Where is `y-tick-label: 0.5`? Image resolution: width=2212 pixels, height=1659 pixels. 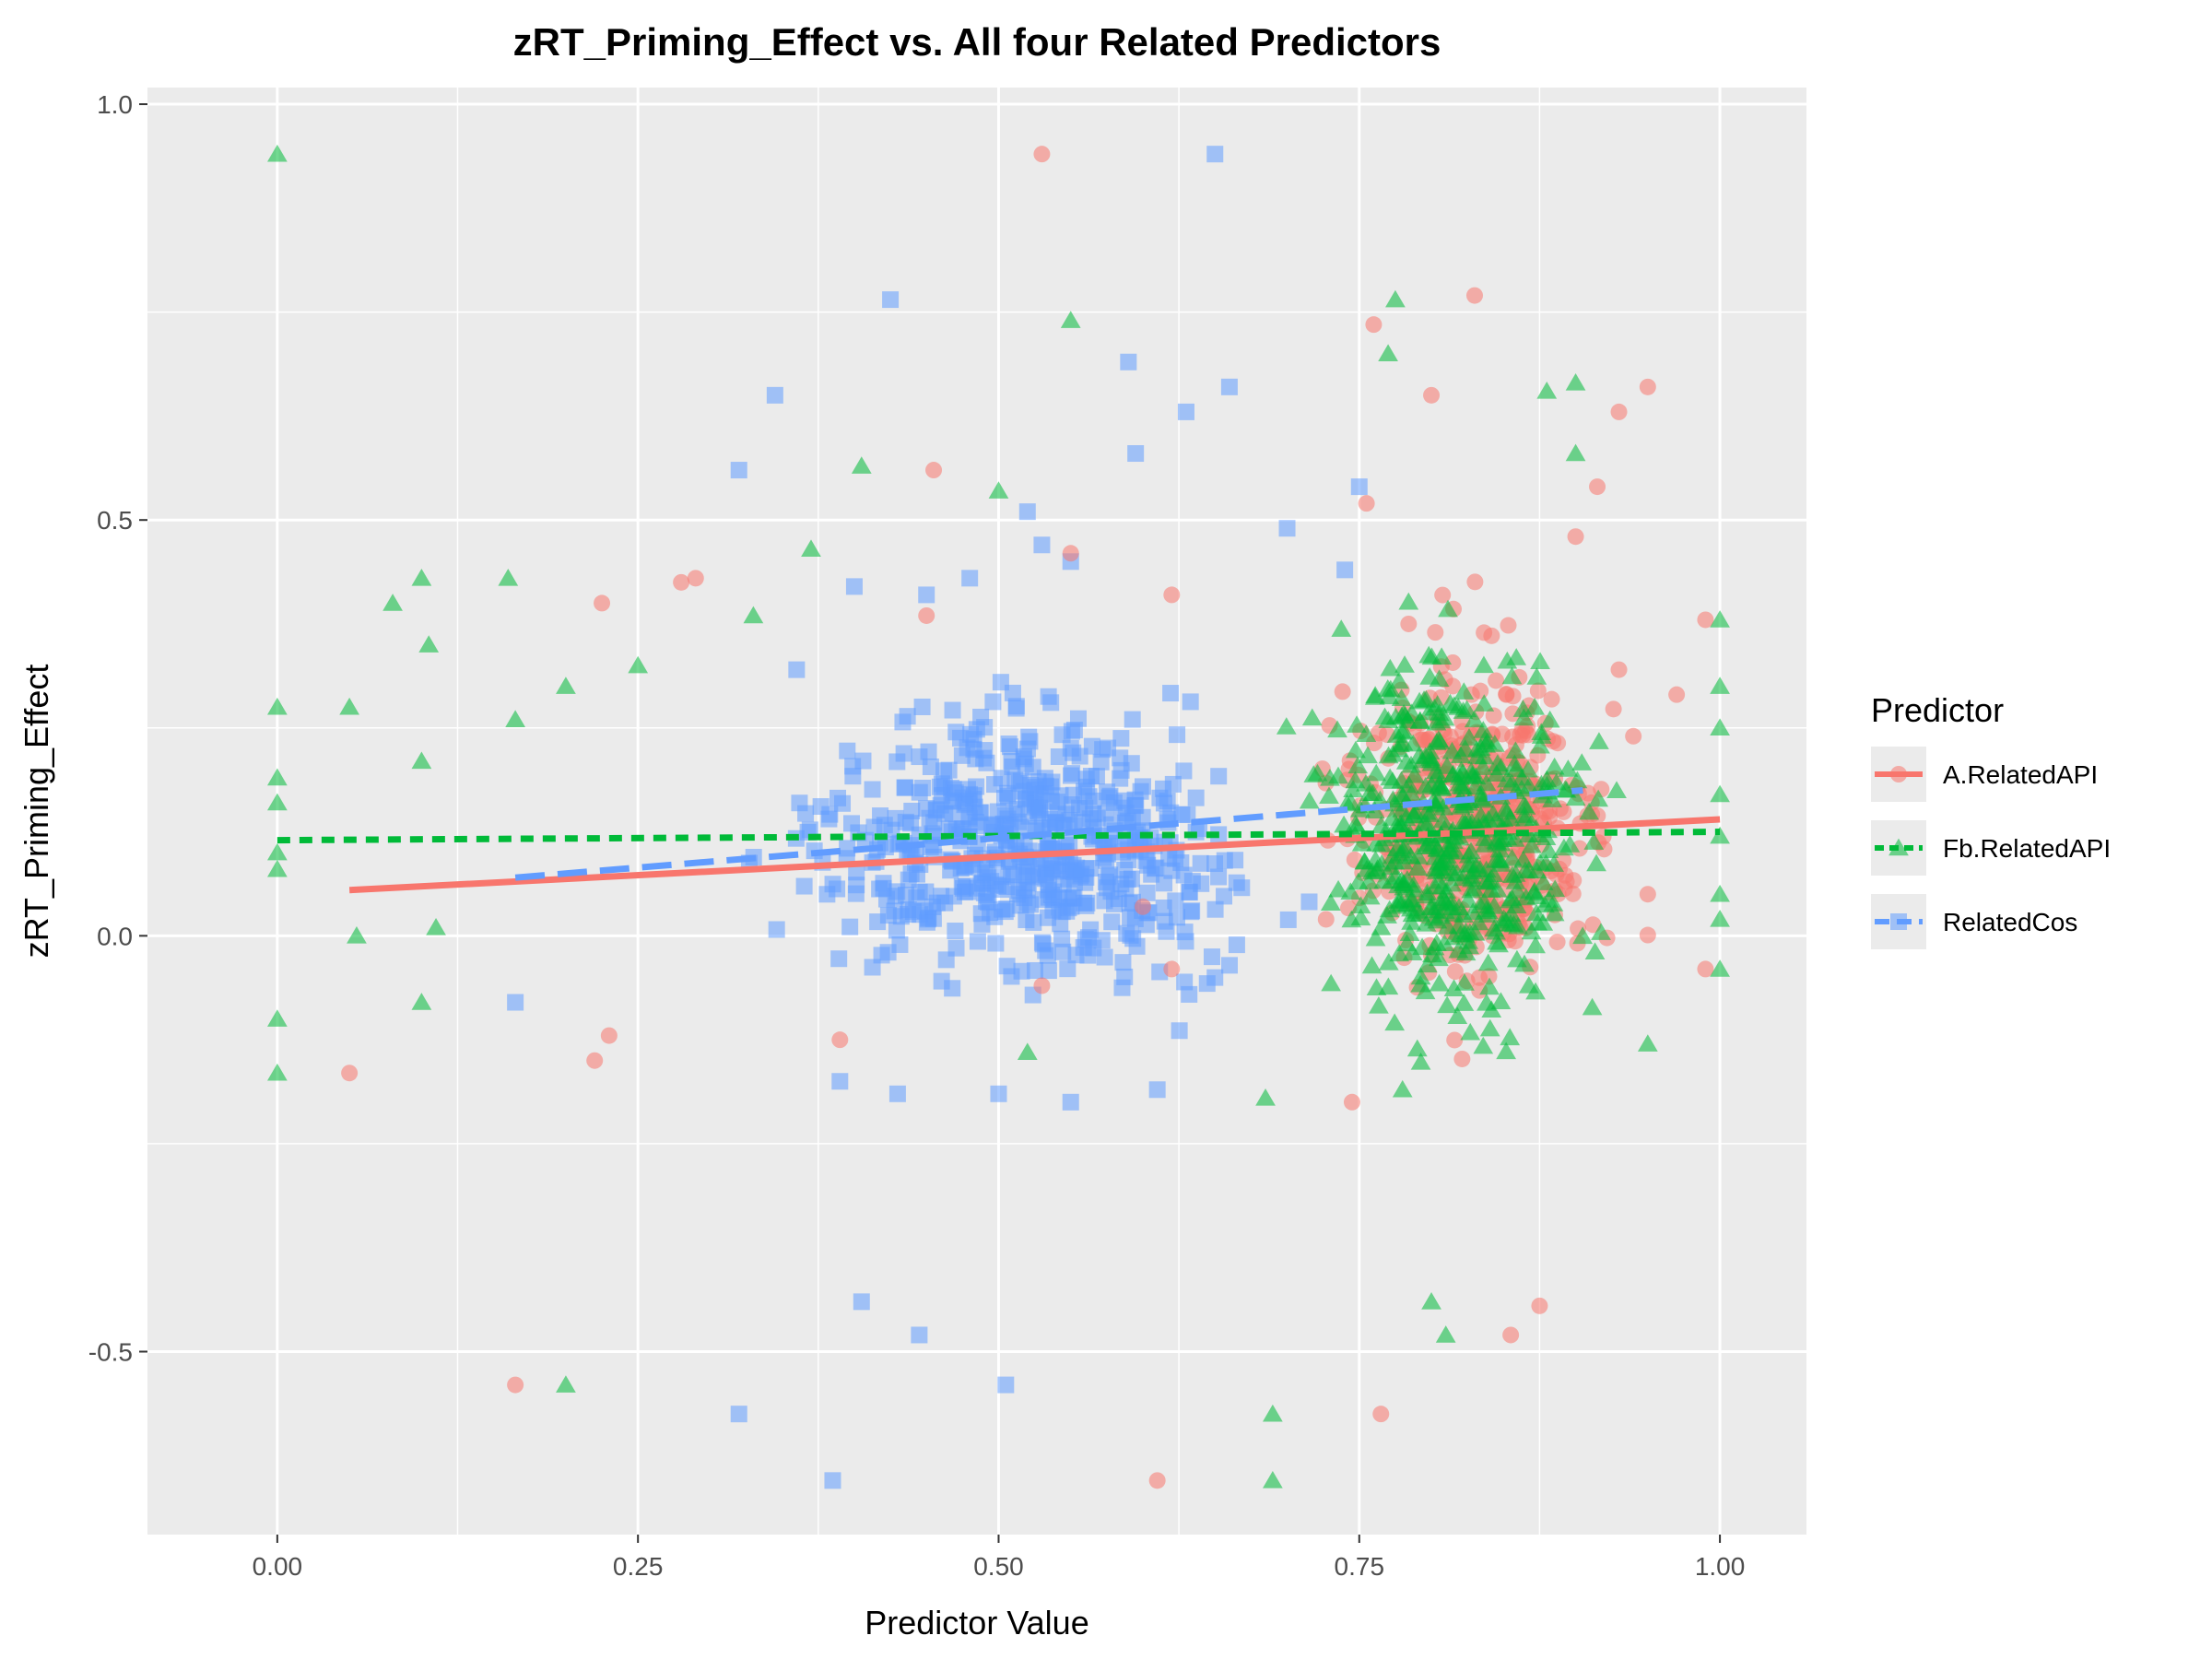 y-tick-label: 0.5 is located at coordinates (115, 520).